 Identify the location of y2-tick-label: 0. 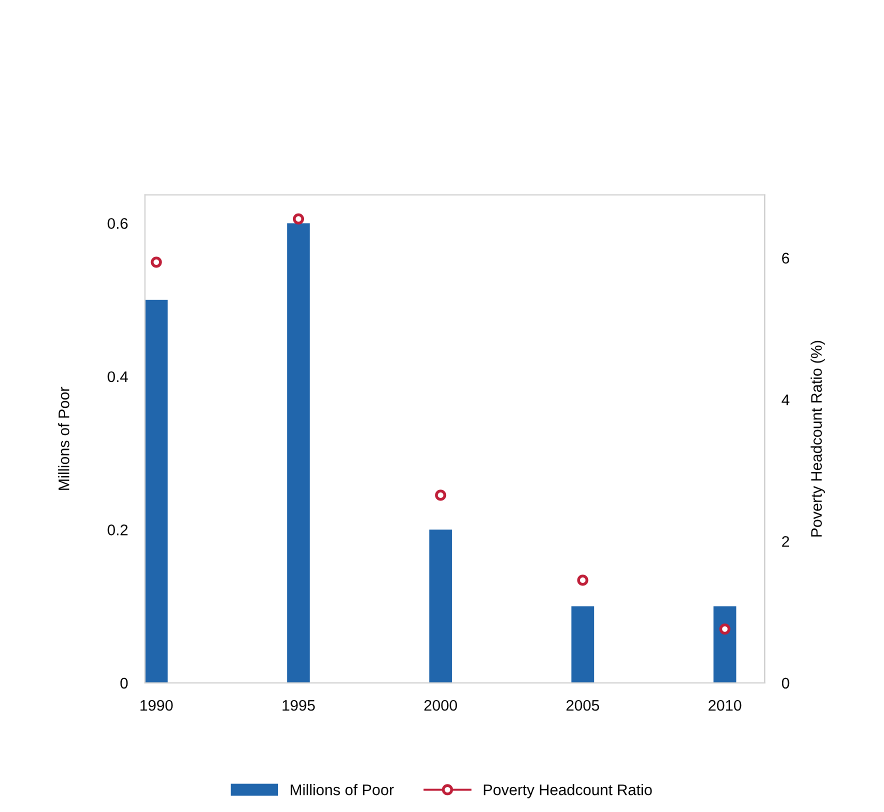
(786, 683).